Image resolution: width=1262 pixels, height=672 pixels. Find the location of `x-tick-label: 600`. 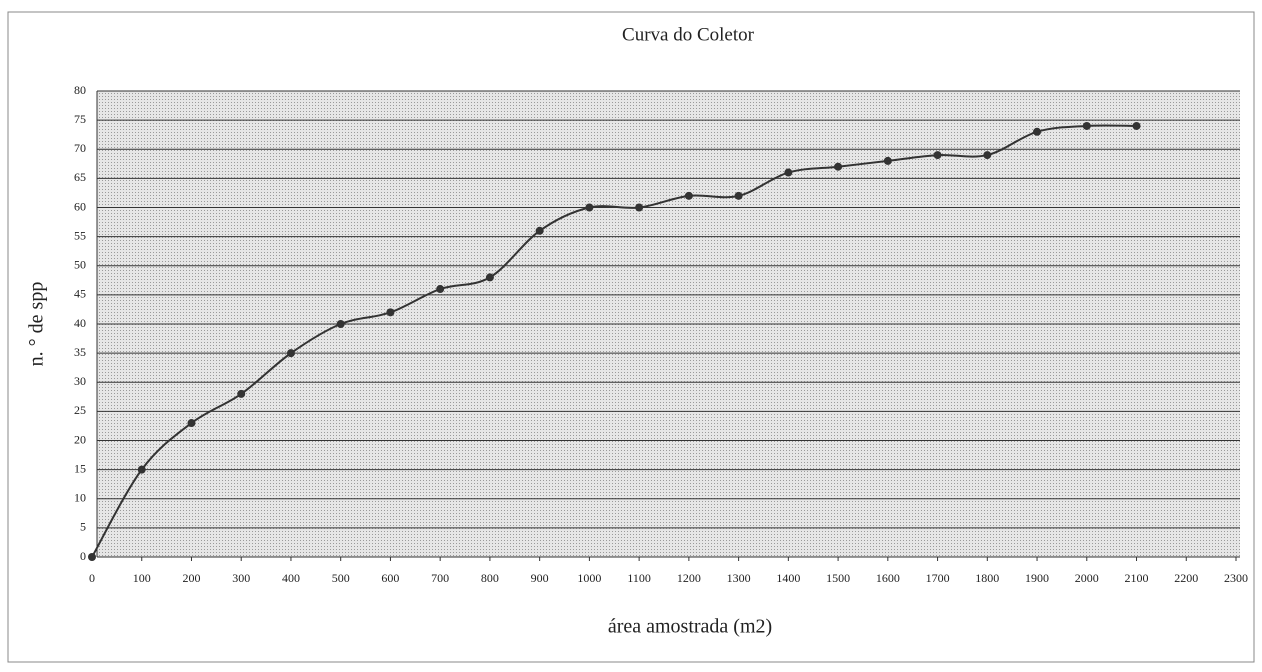

x-tick-label: 600 is located at coordinates (390, 578).